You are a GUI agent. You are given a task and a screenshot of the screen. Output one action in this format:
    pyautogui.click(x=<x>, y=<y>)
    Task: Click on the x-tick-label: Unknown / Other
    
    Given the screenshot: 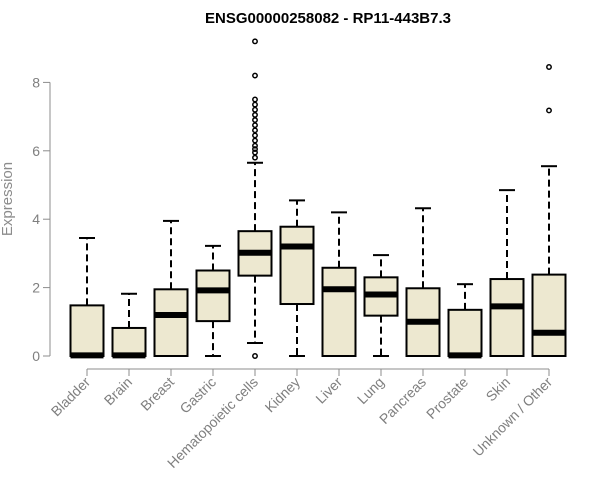 What is the action you would take?
    pyautogui.click(x=513, y=417)
    